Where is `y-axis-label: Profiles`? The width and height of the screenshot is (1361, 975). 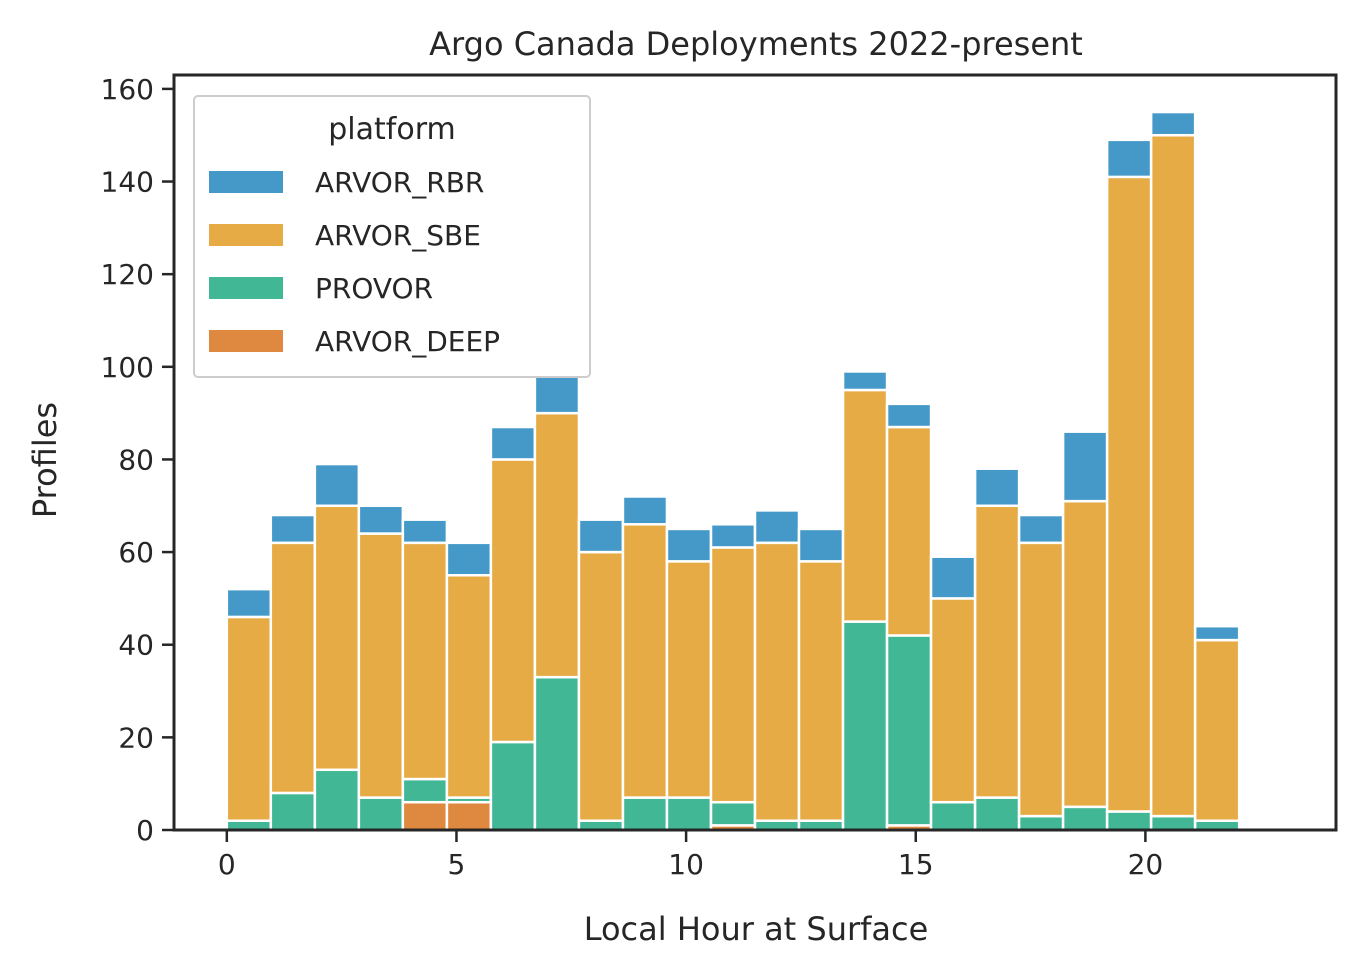
y-axis-label: Profiles is located at coordinates (45, 460).